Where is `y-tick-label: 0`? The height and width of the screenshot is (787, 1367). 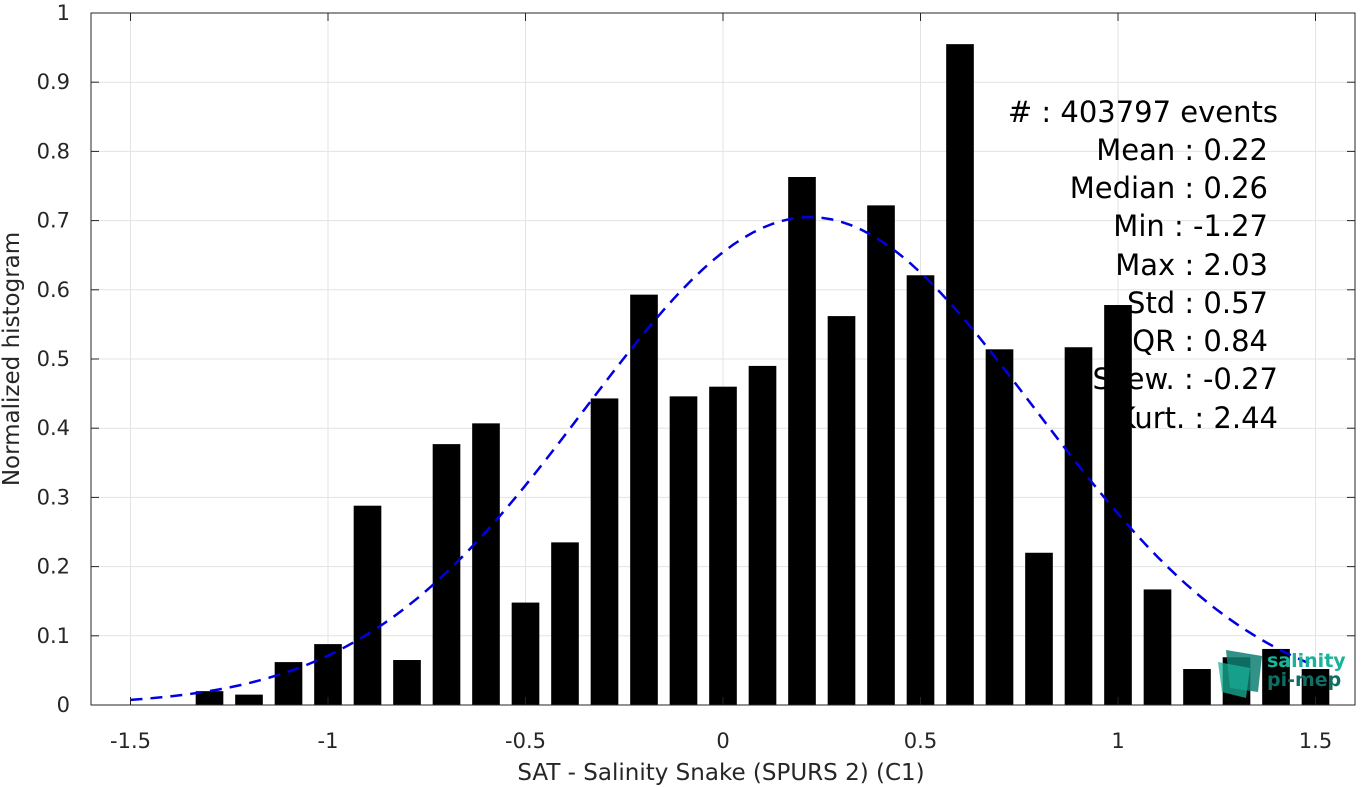
y-tick-label: 0 is located at coordinates (63, 705).